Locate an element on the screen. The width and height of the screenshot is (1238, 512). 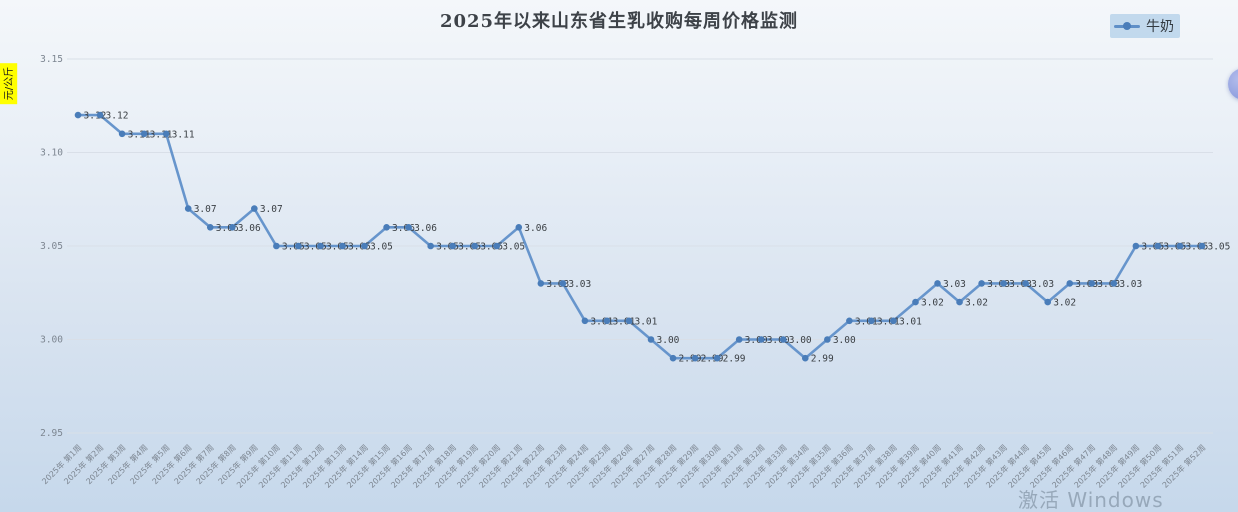
y-tick-label: 2.95 is located at coordinates (51, 433).